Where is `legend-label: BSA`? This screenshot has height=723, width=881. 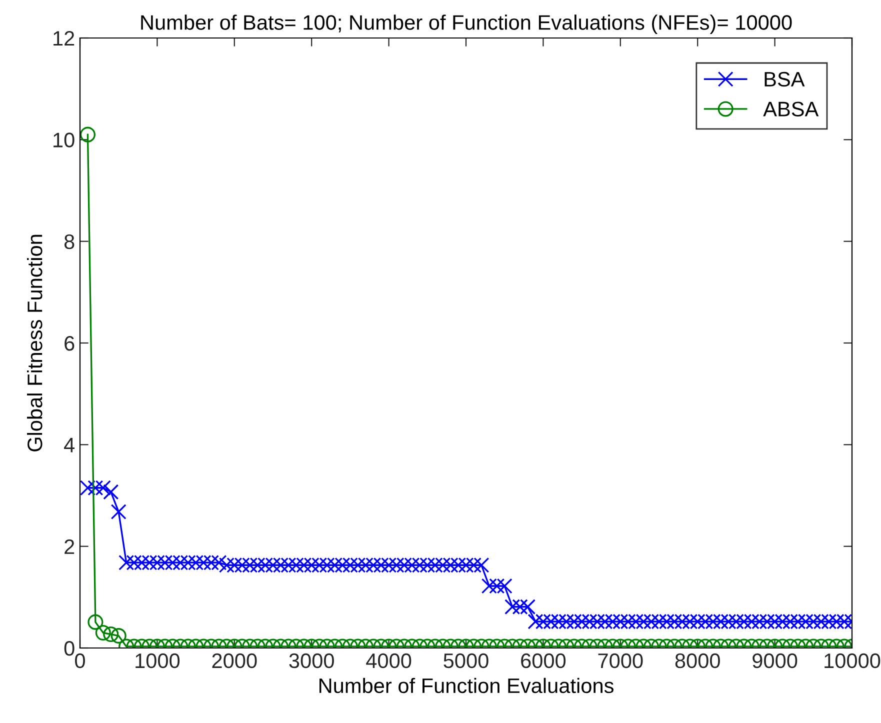
legend-label: BSA is located at coordinates (784, 79).